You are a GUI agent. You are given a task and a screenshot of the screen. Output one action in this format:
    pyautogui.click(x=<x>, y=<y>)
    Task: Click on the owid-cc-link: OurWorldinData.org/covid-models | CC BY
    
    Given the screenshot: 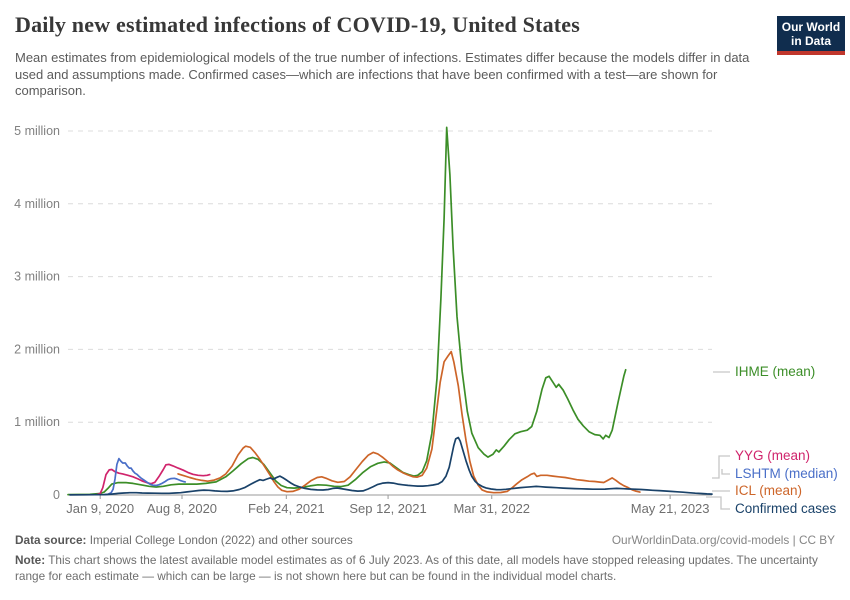 What is the action you would take?
    pyautogui.click(x=723, y=540)
    